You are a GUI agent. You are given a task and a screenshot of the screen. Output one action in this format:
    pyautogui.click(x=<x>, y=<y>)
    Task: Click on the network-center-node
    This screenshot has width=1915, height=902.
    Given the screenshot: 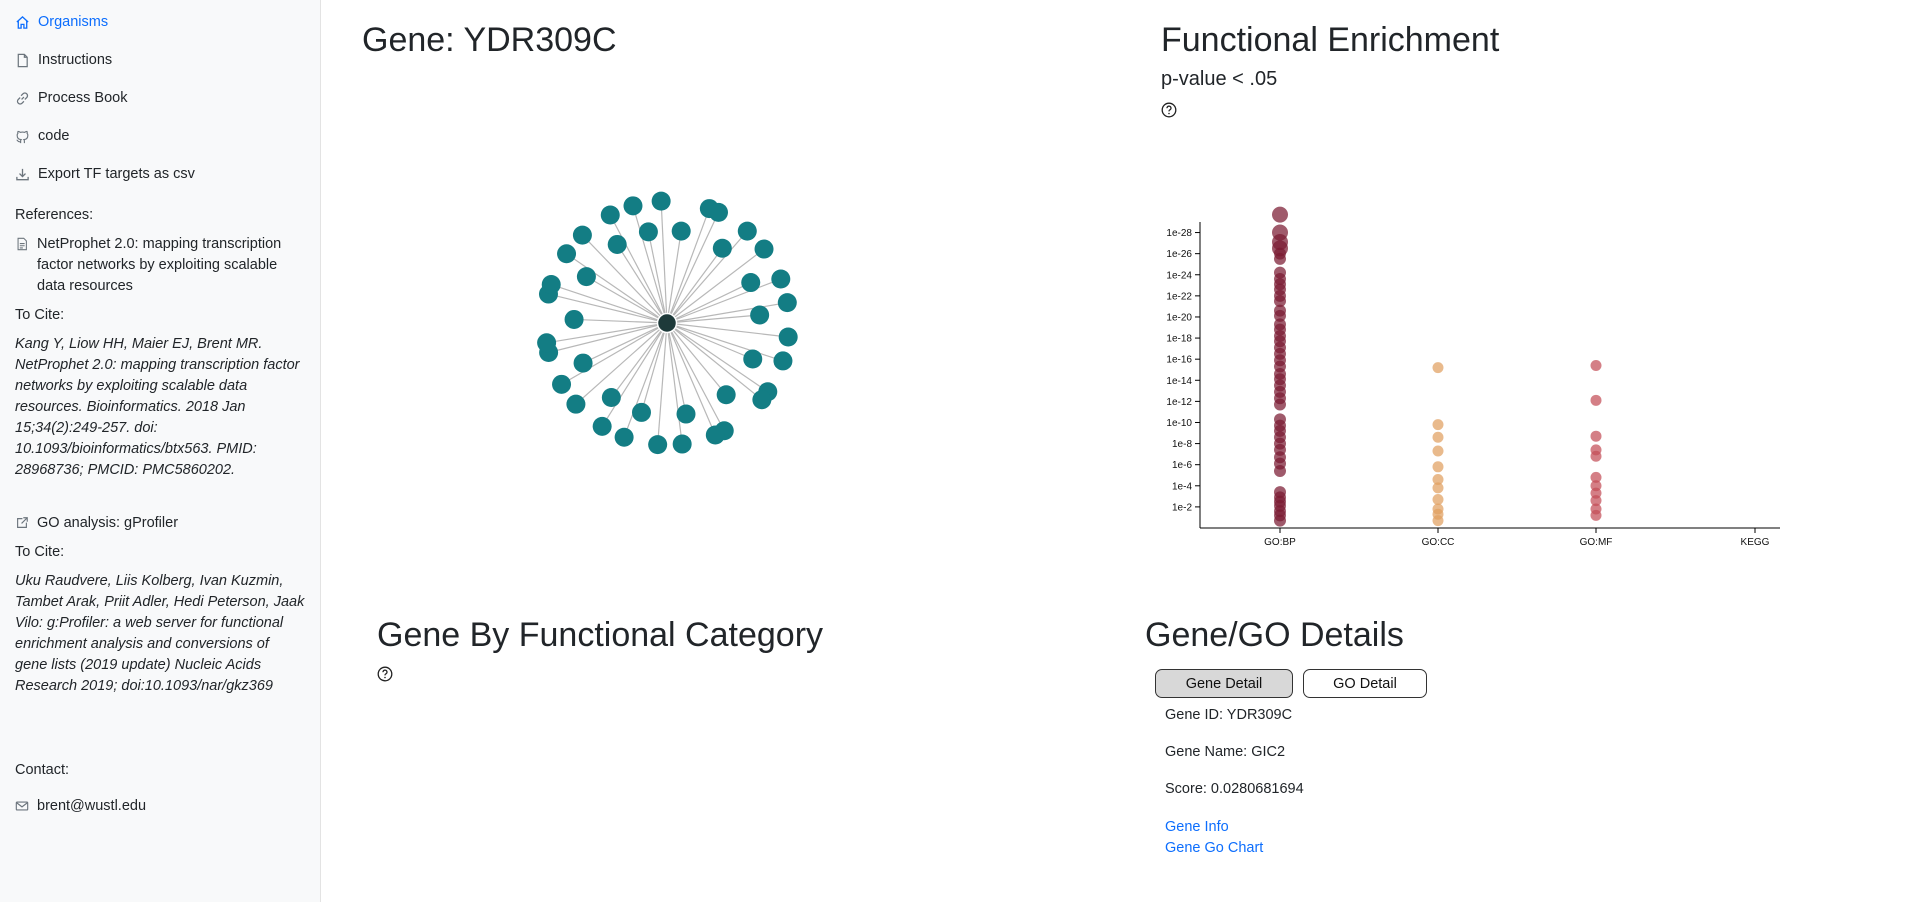 What is the action you would take?
    pyautogui.click(x=667, y=323)
    